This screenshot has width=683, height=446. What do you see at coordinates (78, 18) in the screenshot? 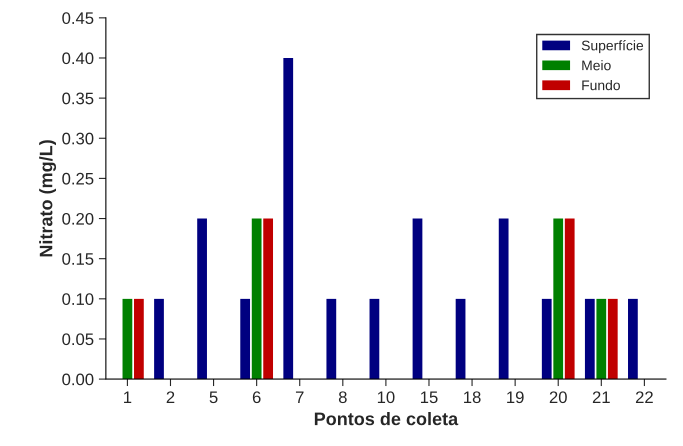
I see `y-tick-label: 0.45` at bounding box center [78, 18].